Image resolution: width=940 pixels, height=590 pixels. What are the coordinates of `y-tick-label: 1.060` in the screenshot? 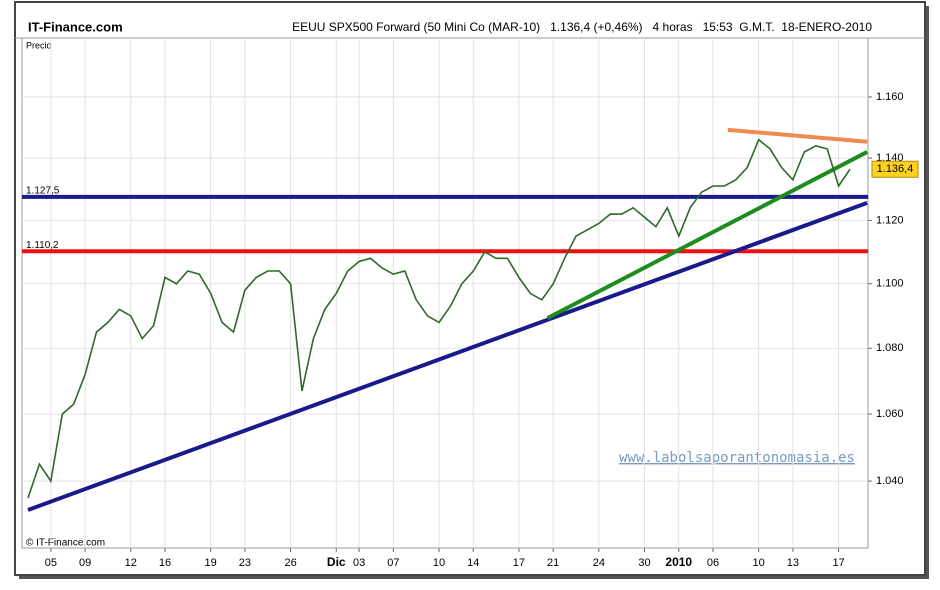 It's located at (890, 414).